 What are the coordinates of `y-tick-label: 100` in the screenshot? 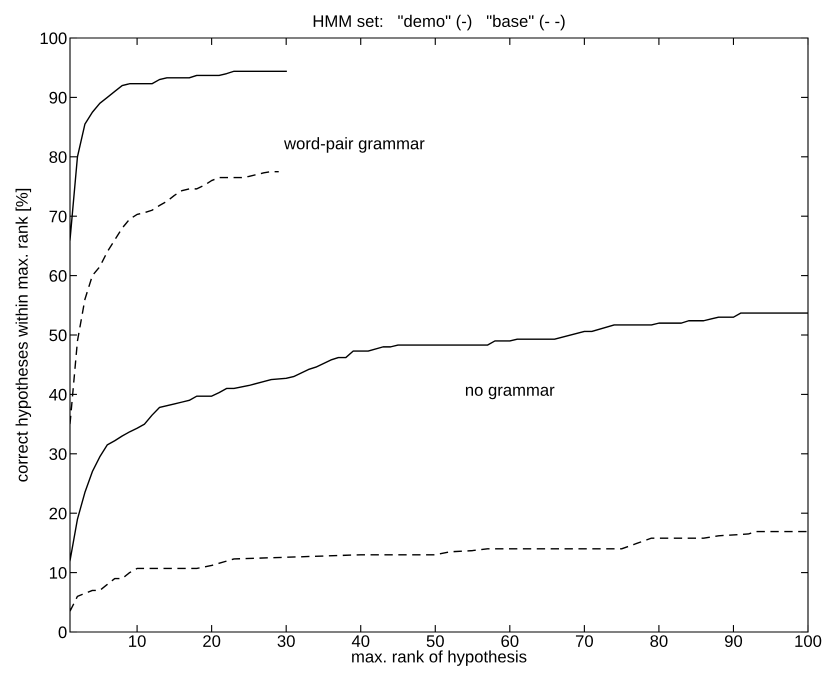 It's located at (53, 38).